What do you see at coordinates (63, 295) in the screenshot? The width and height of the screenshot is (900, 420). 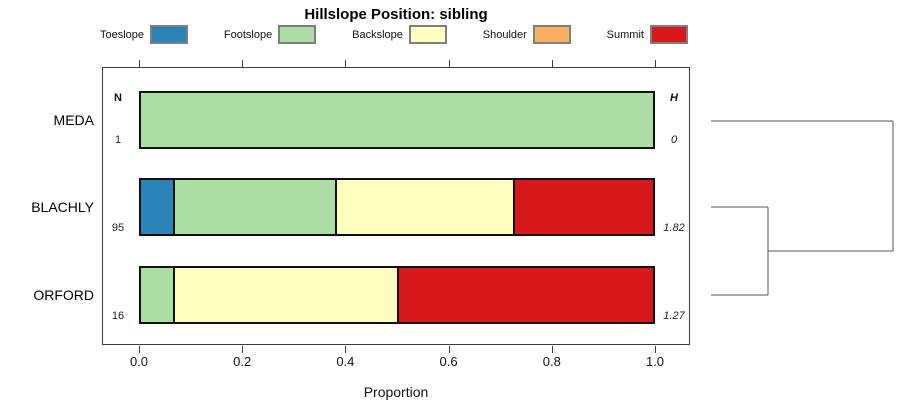 I see `row-label-orford: ORFORD` at bounding box center [63, 295].